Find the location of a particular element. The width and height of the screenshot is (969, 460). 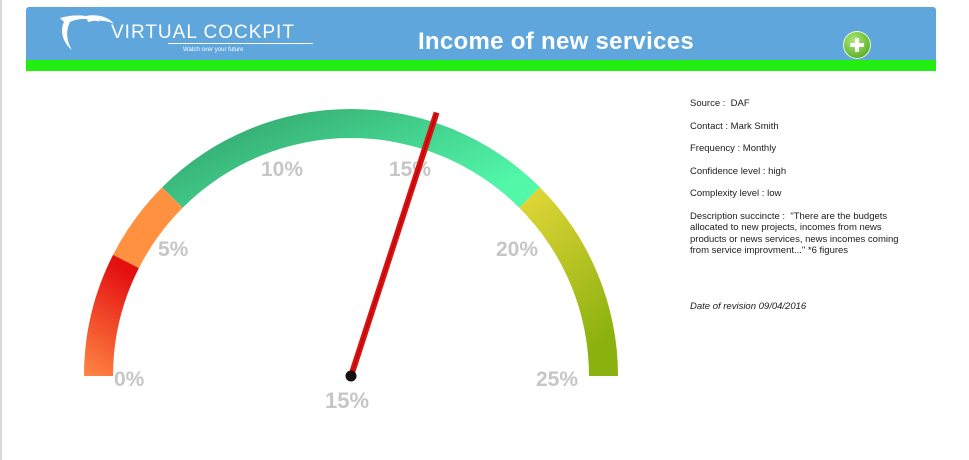

gauge-tick-label: 0% is located at coordinates (129, 379).